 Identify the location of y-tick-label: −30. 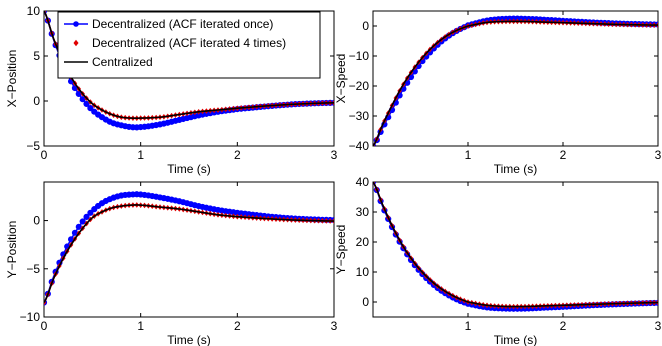
(359, 116).